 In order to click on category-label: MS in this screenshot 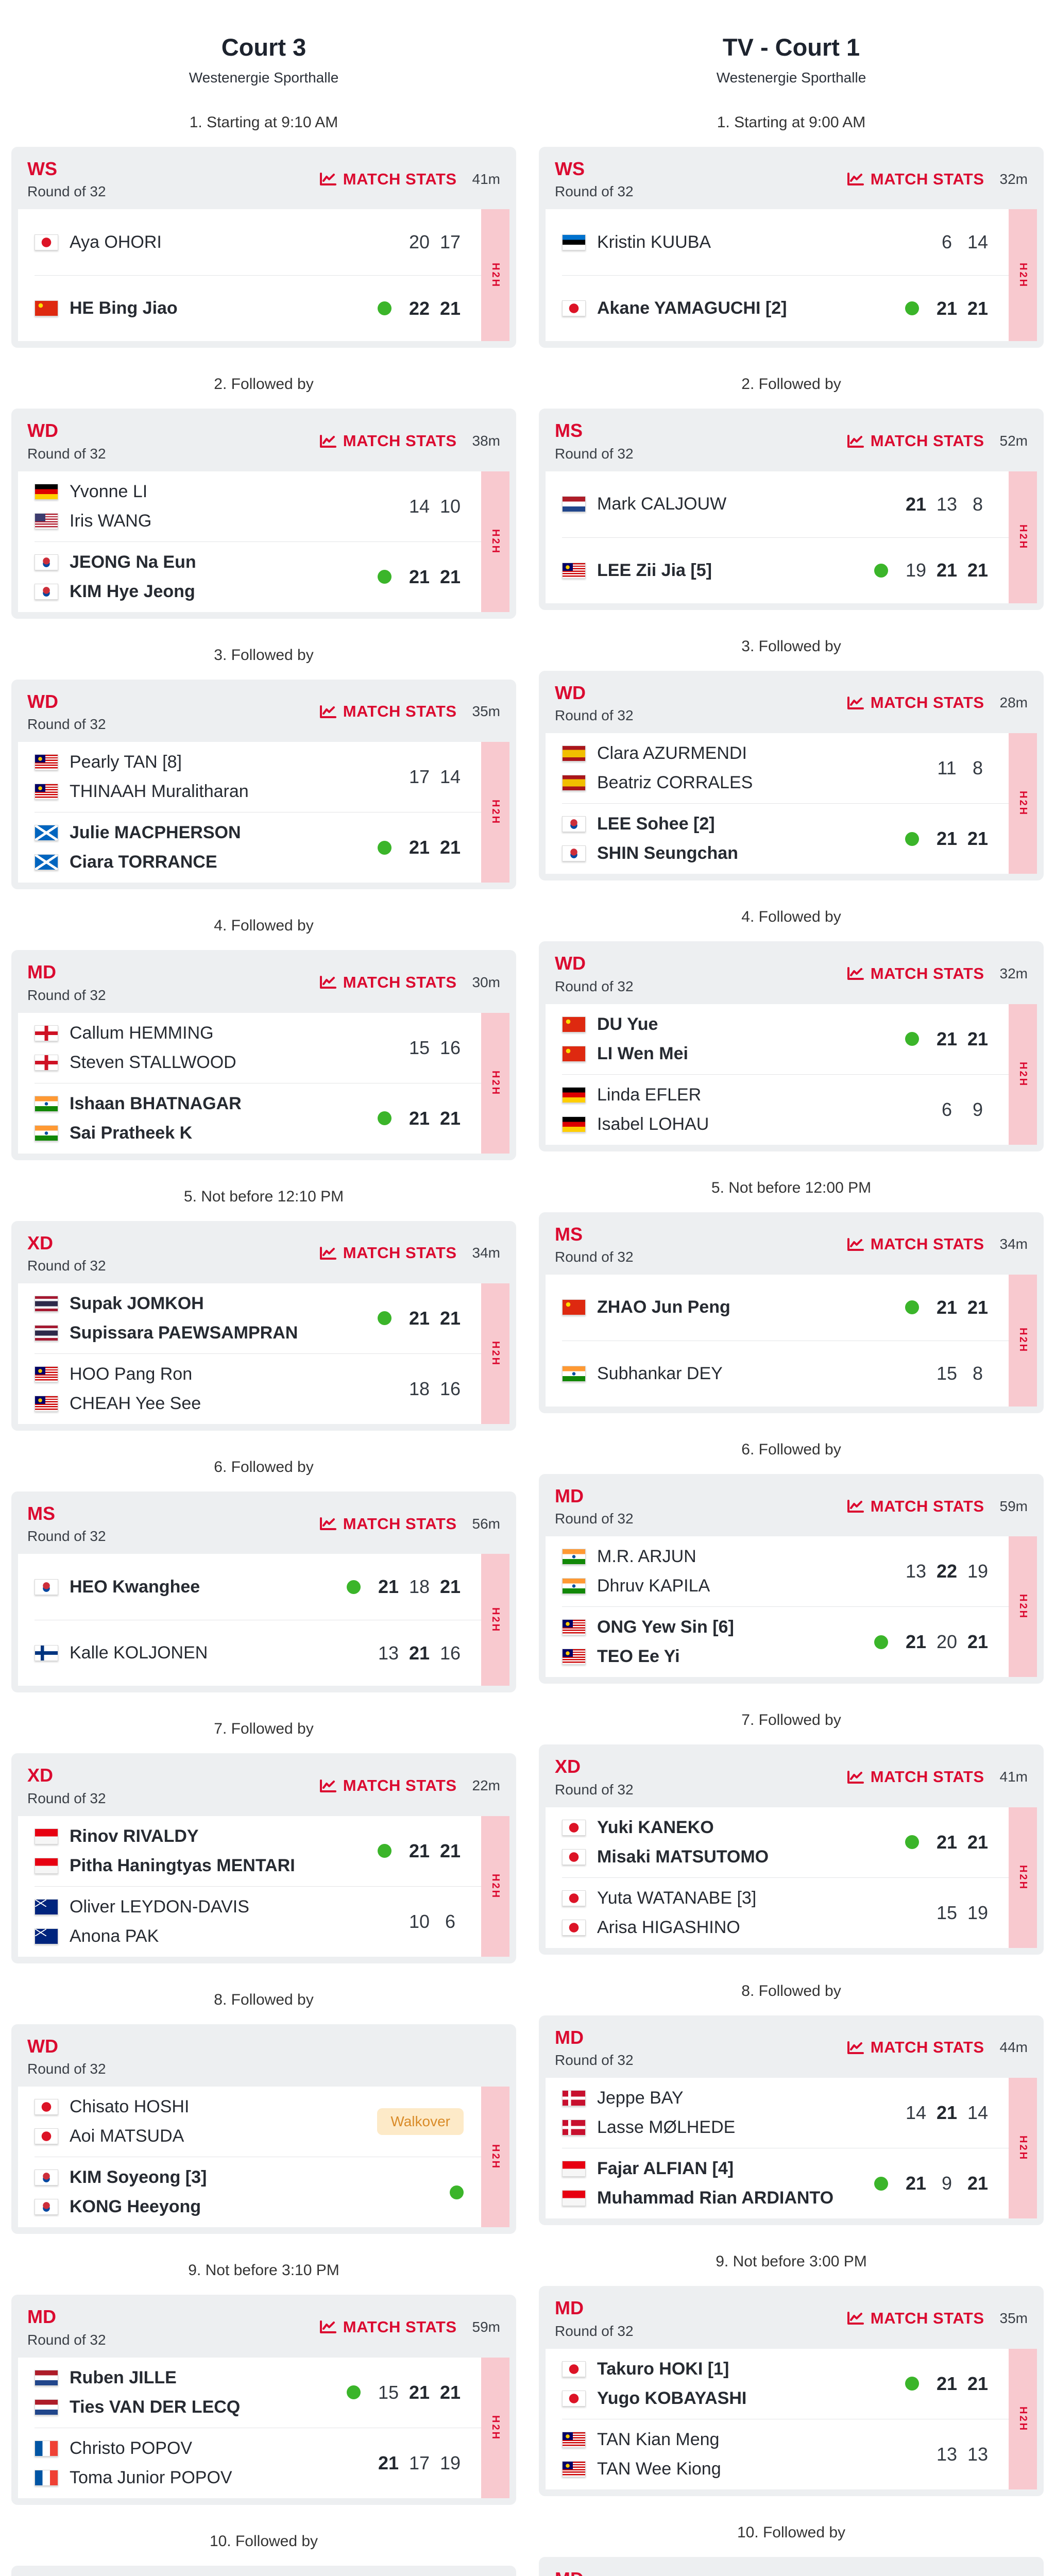, I will do `click(569, 431)`.